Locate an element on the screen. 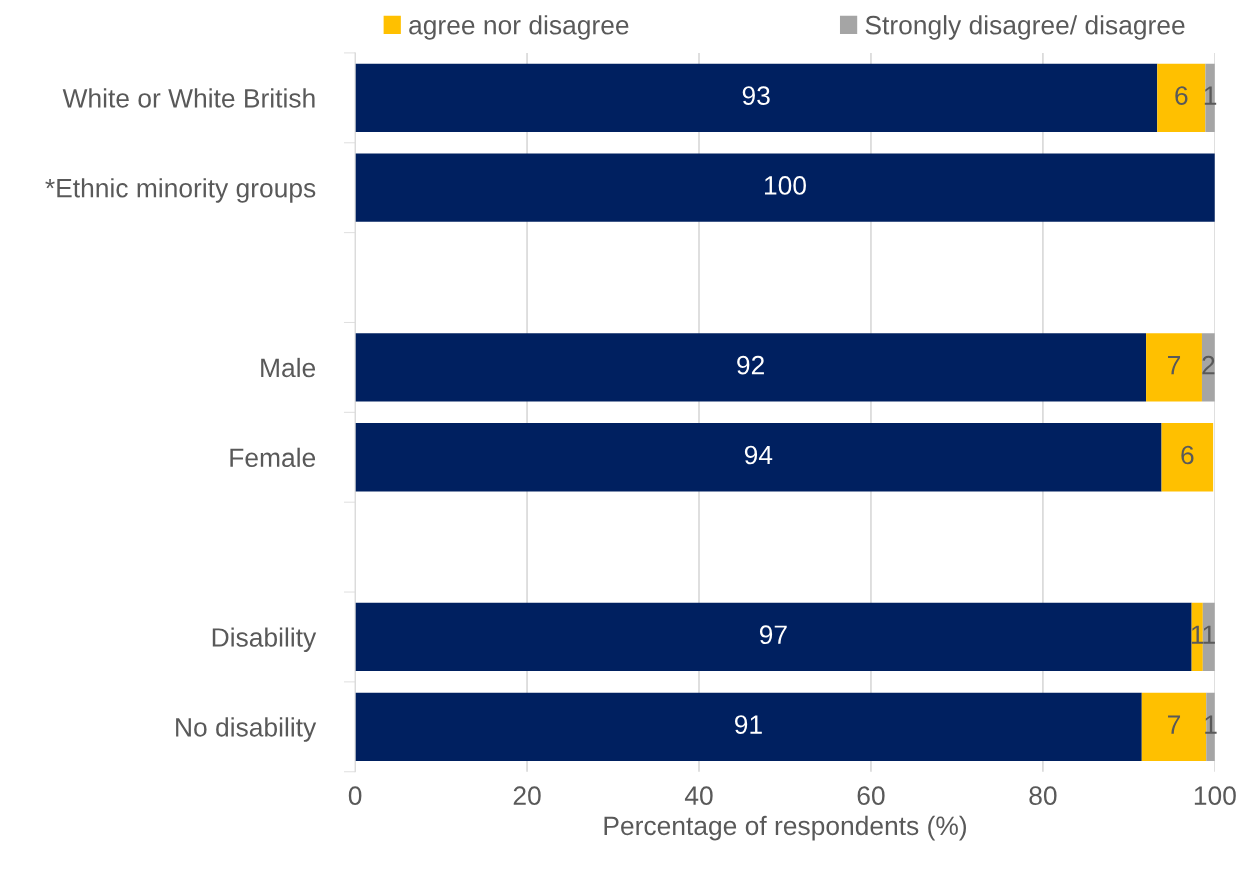 This screenshot has height=882, width=1246. data-label: 93 is located at coordinates (756, 95).